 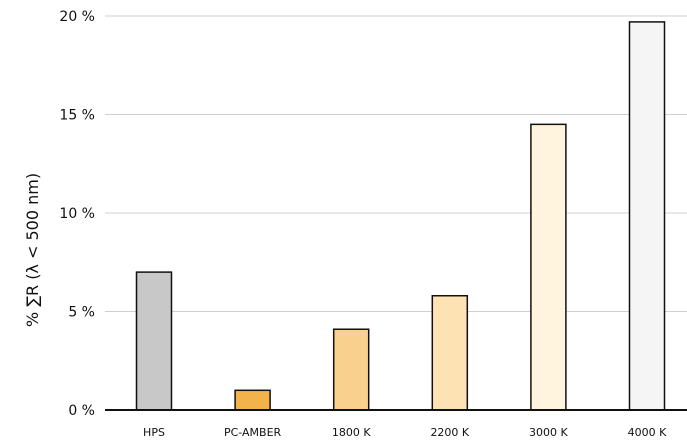 I want to click on bar-2200-k, so click(x=450, y=352).